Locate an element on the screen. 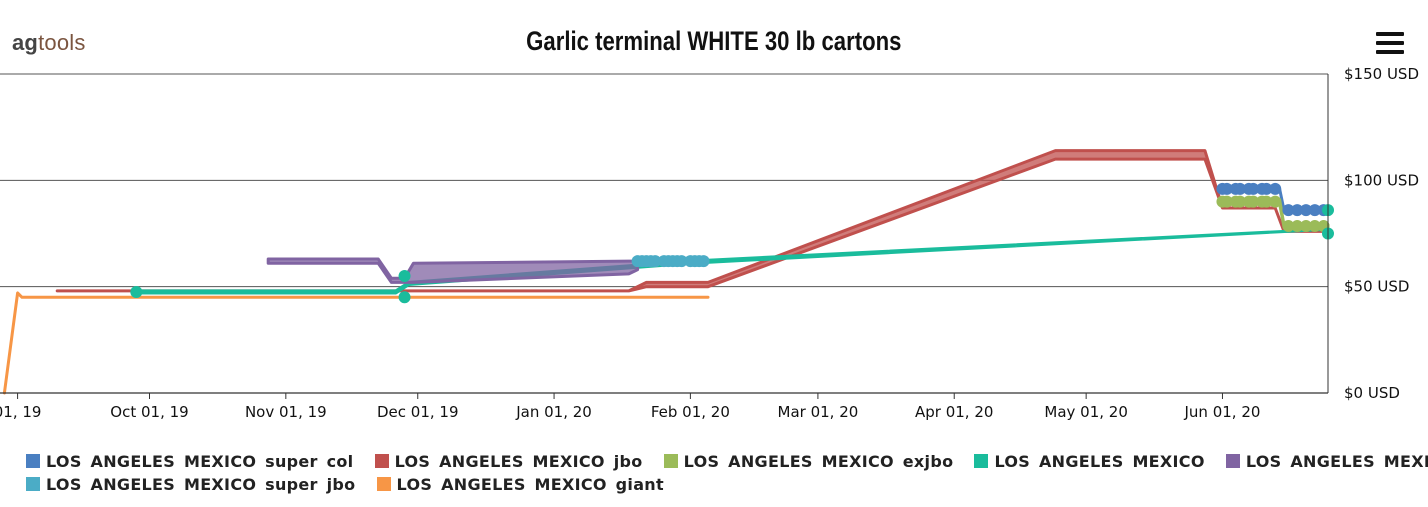 The image size is (1428, 507). legend-item-super-jbo: LOS ANGELES MEXICO super jbo is located at coordinates (190, 484).